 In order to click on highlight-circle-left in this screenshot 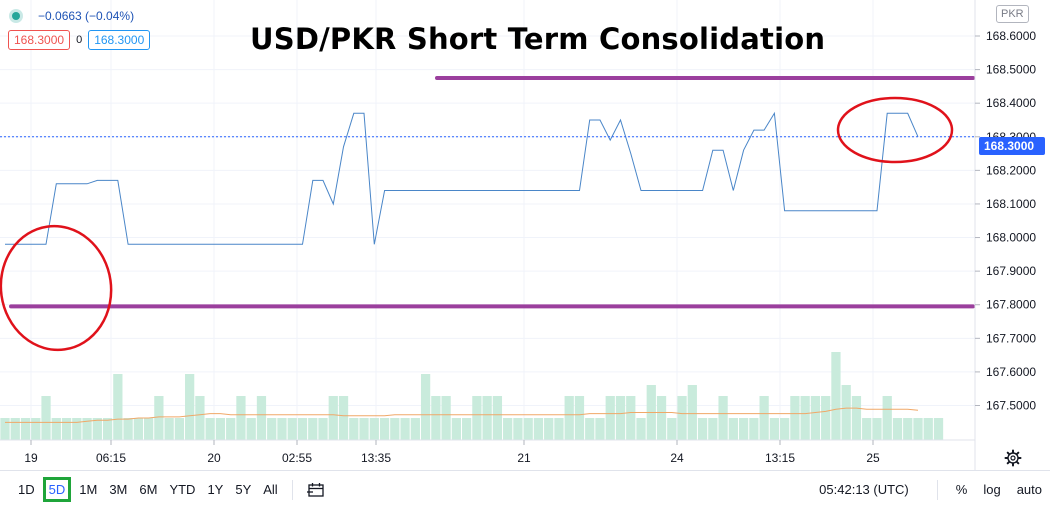, I will do `click(56, 288)`.